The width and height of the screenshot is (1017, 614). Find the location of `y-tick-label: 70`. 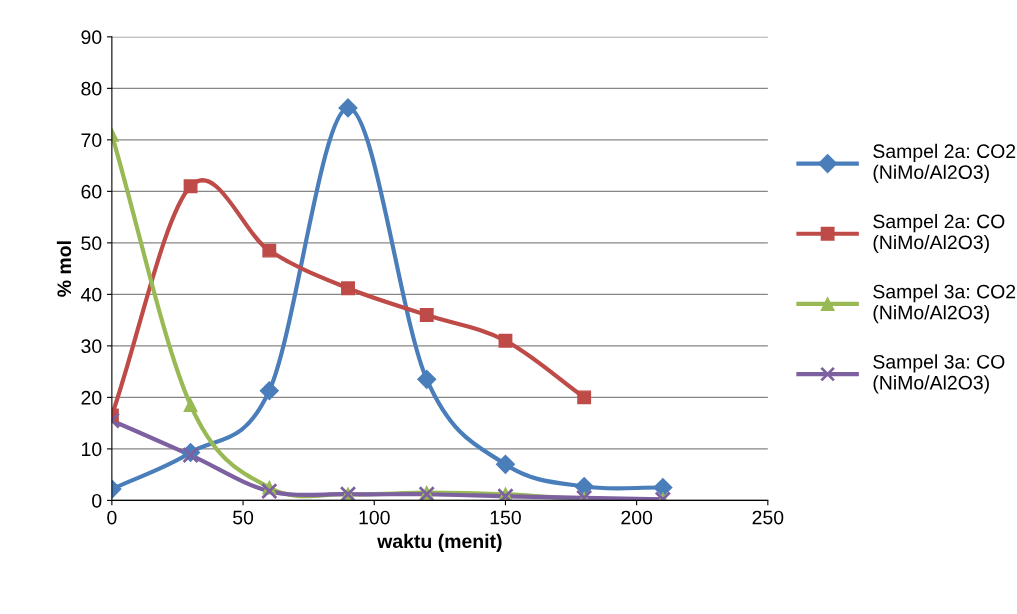

y-tick-label: 70 is located at coordinates (91, 140).